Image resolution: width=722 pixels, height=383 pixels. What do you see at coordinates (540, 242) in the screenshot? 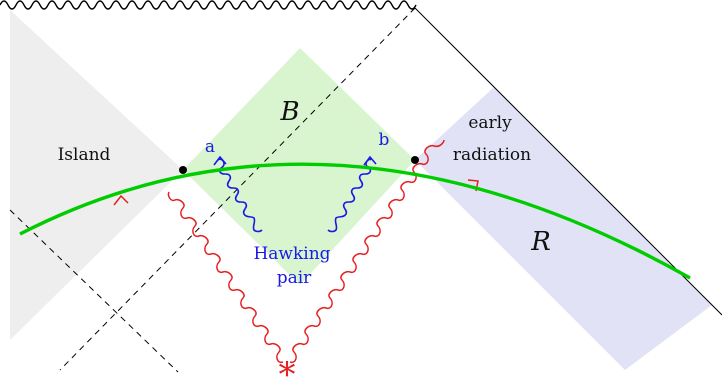
I see `region-r-label: R` at bounding box center [540, 242].